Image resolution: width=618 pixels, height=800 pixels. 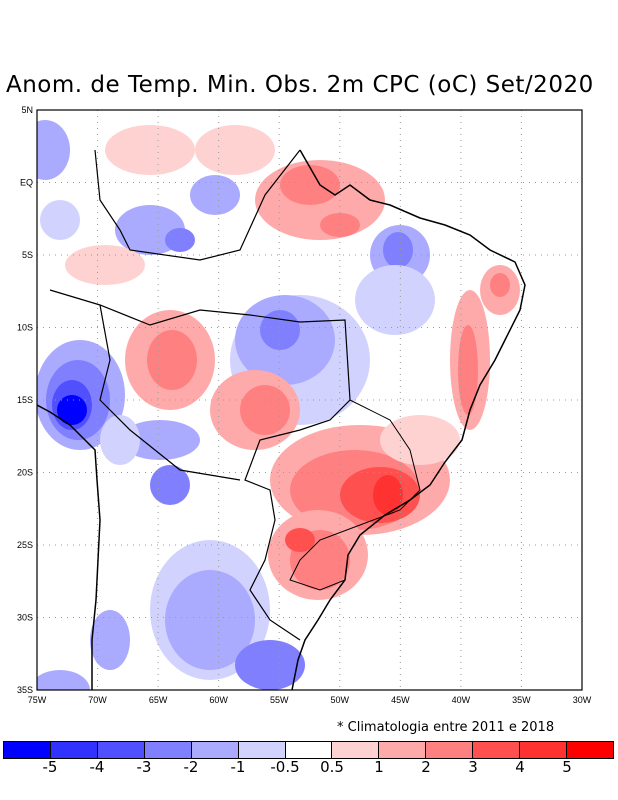 What do you see at coordinates (27, 255) in the screenshot?
I see `lat-label: 5S` at bounding box center [27, 255].